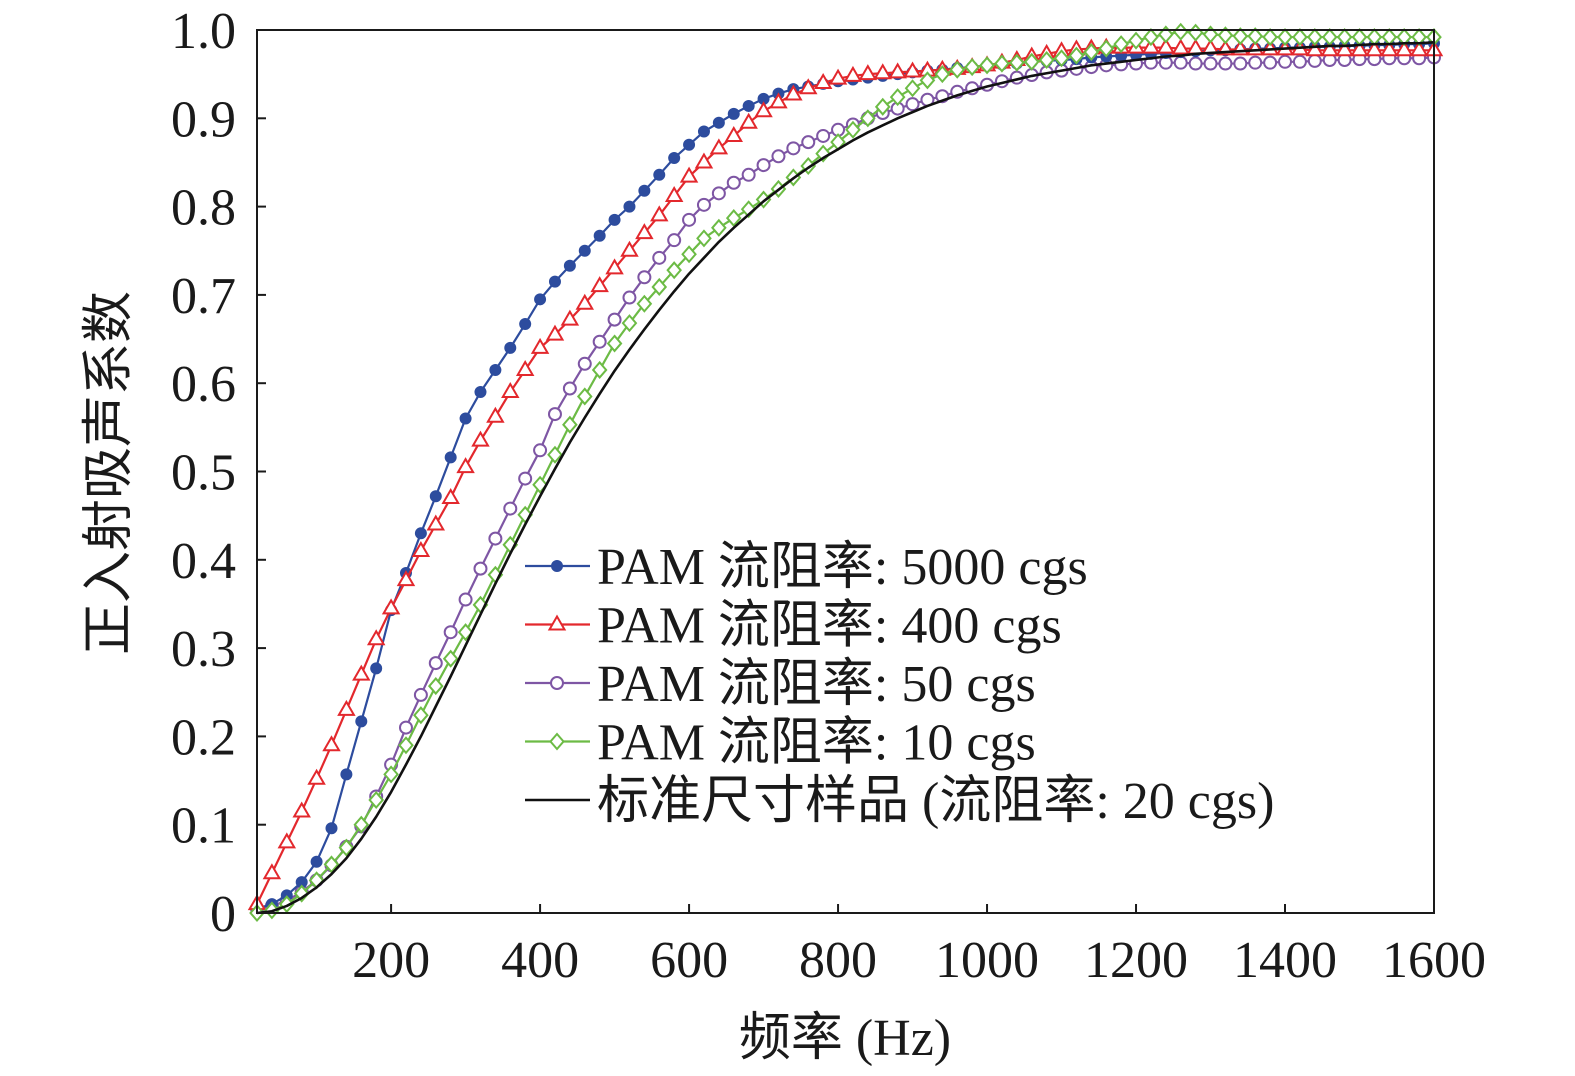 Image resolution: width=1575 pixels, height=1076 pixels. What do you see at coordinates (203, 119) in the screenshot?
I see `y-tick-label: 0.9` at bounding box center [203, 119].